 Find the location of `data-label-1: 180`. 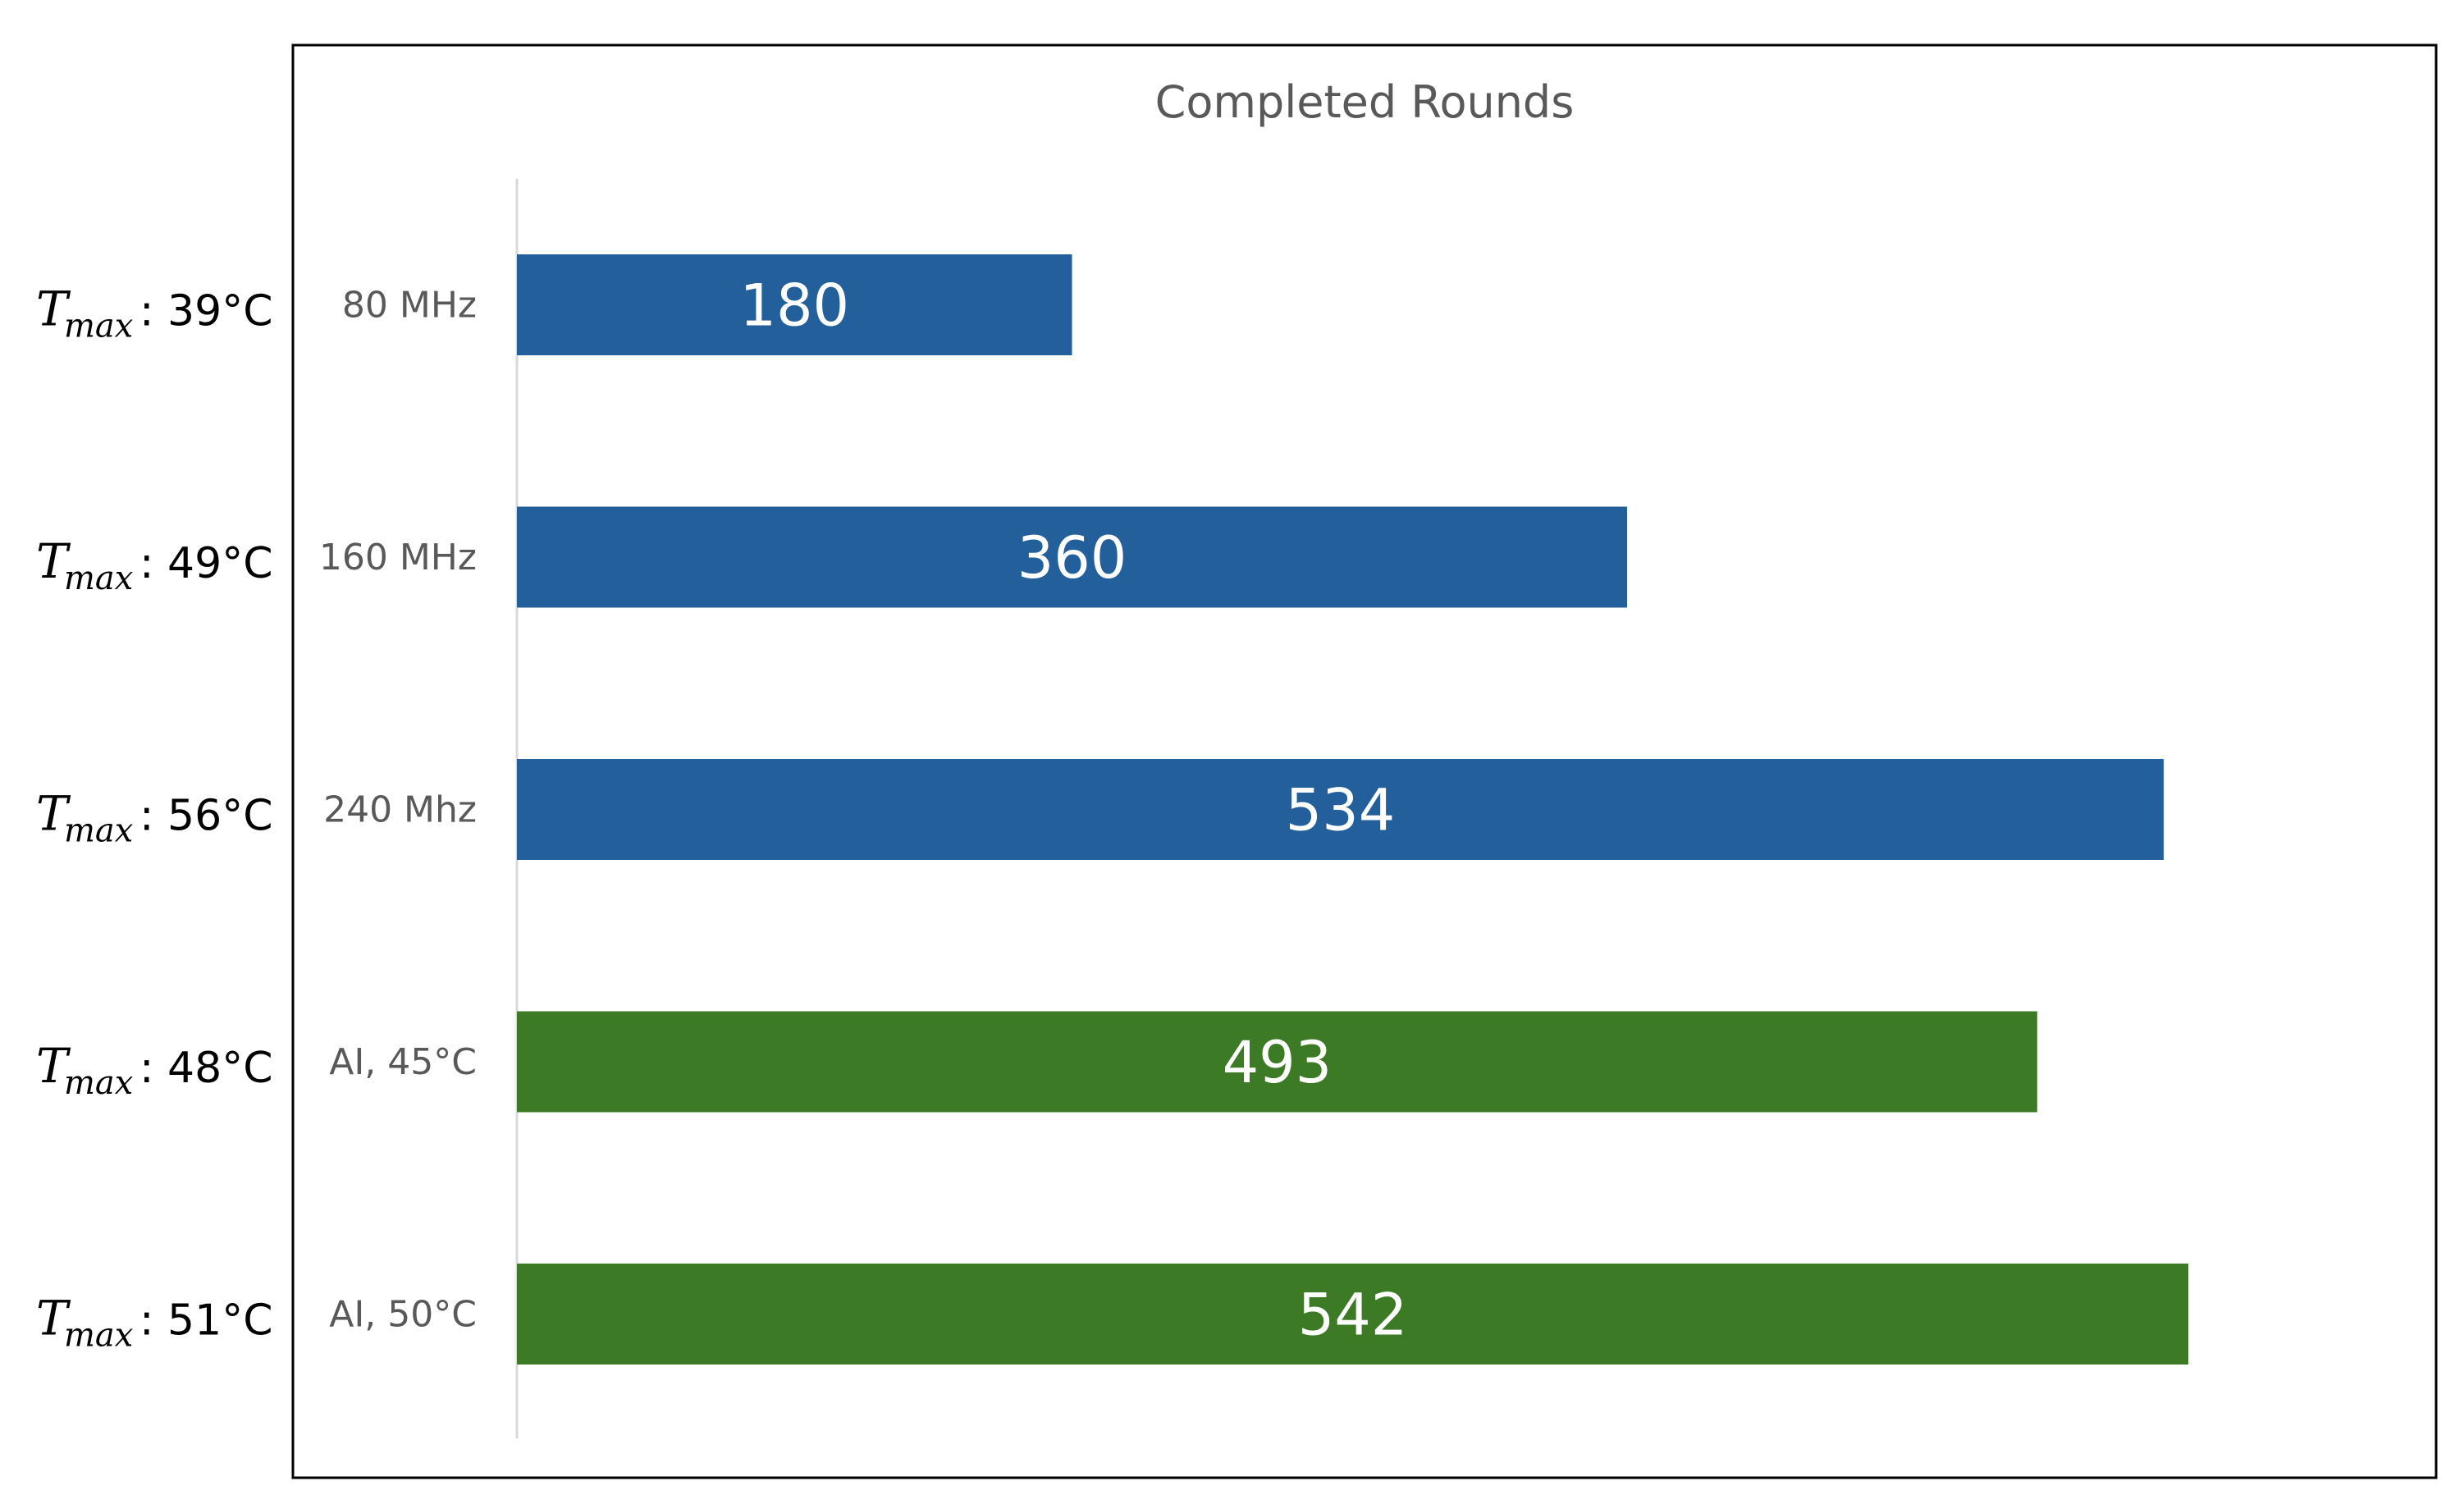

data-label-1: 180 is located at coordinates (794, 306).